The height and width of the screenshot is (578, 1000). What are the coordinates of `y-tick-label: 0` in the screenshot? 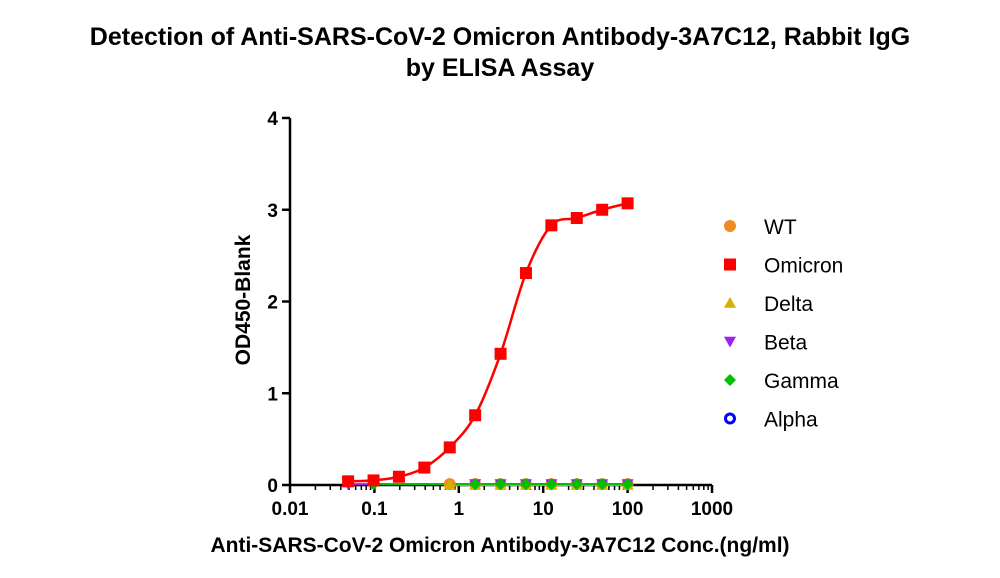 It's located at (272, 486).